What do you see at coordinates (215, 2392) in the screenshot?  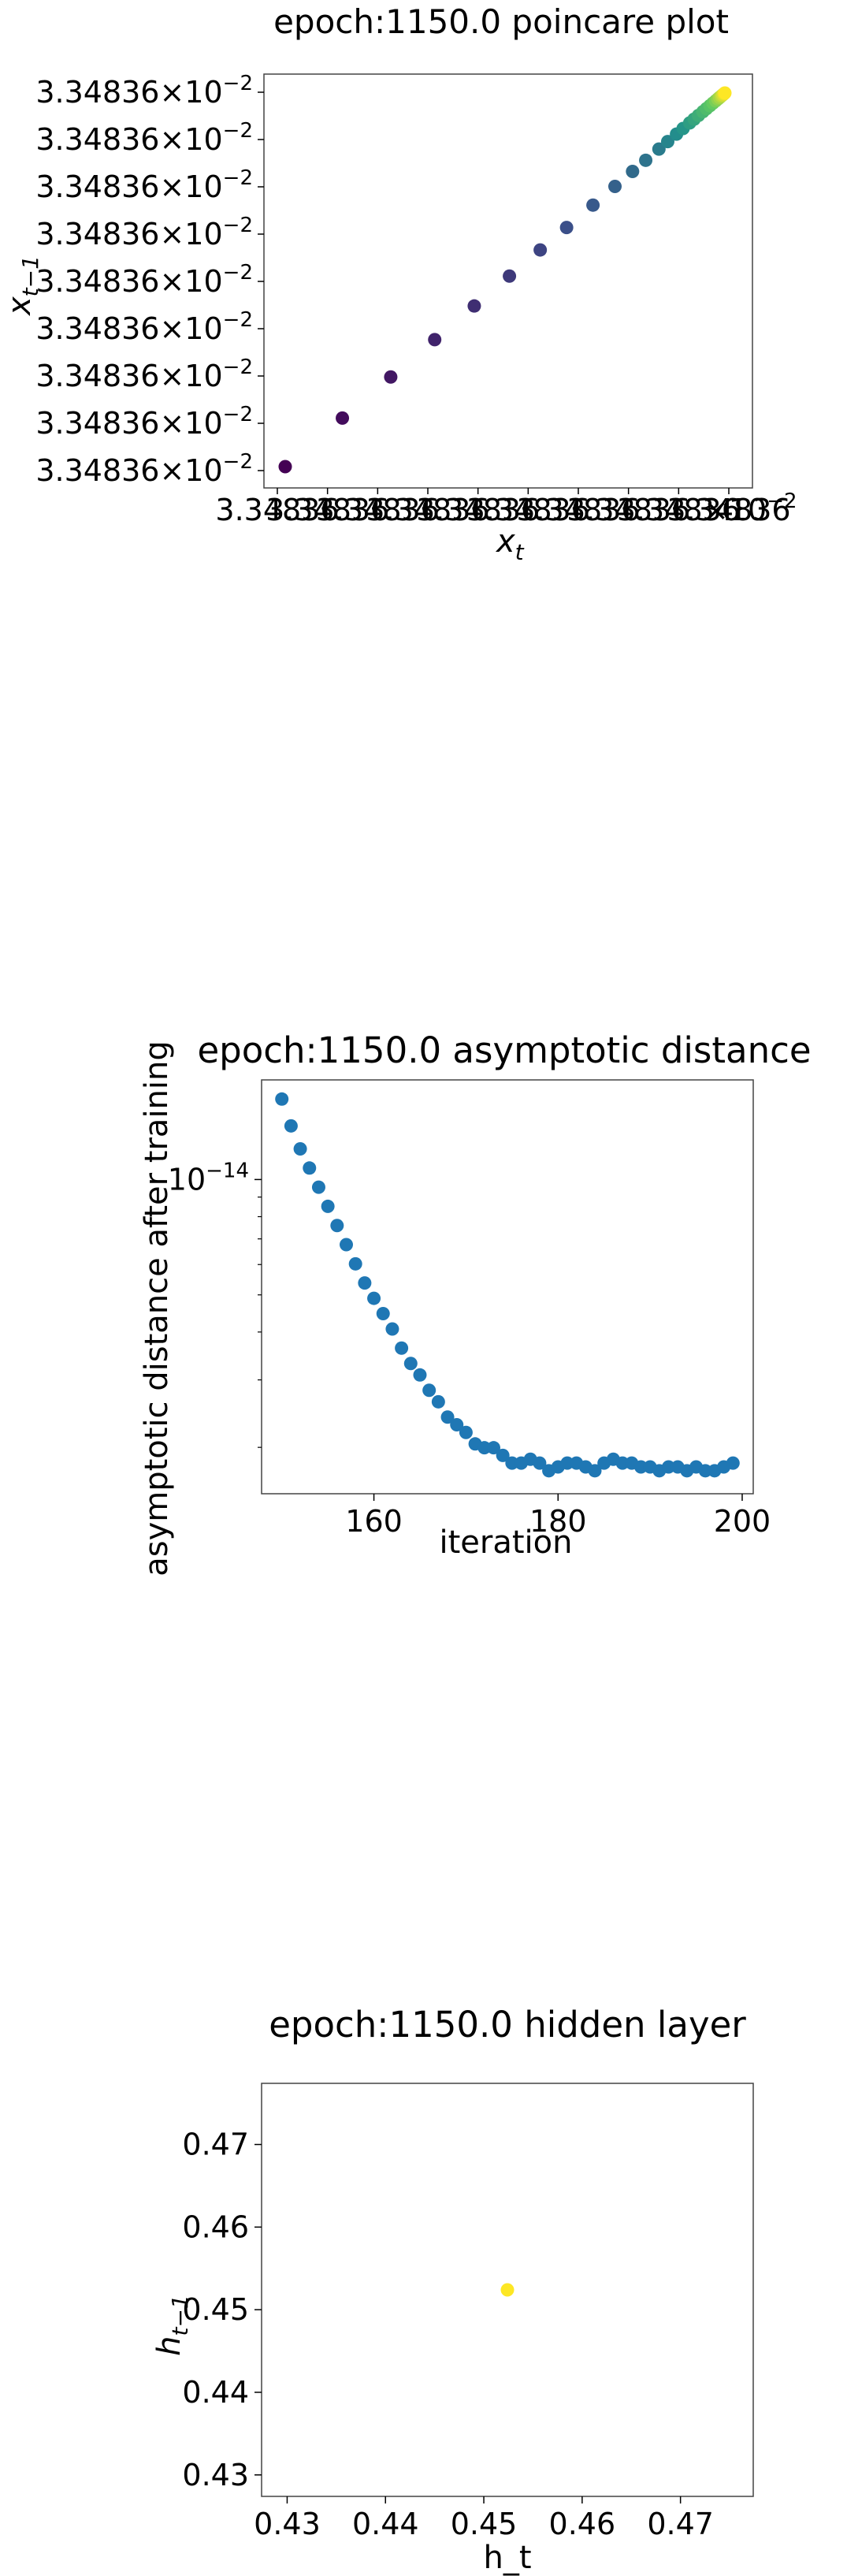 I see `hidden-y-tick-label: 0.44` at bounding box center [215, 2392].